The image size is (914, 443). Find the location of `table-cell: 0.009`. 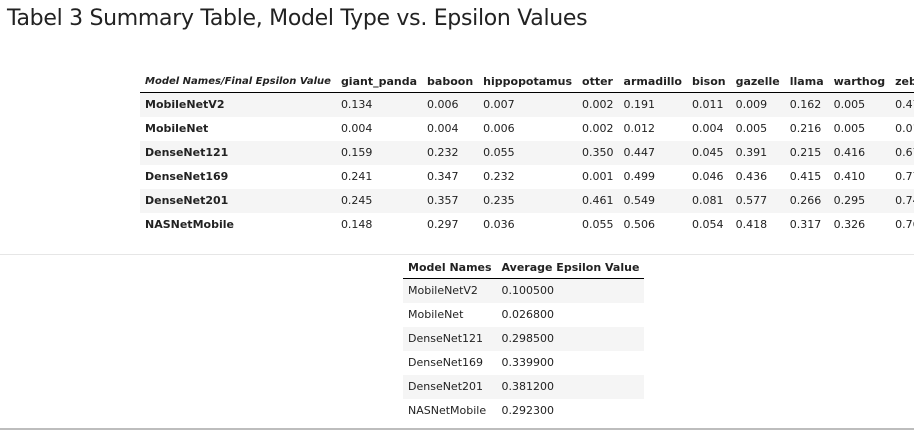

table-cell: 0.009 is located at coordinates (751, 105).